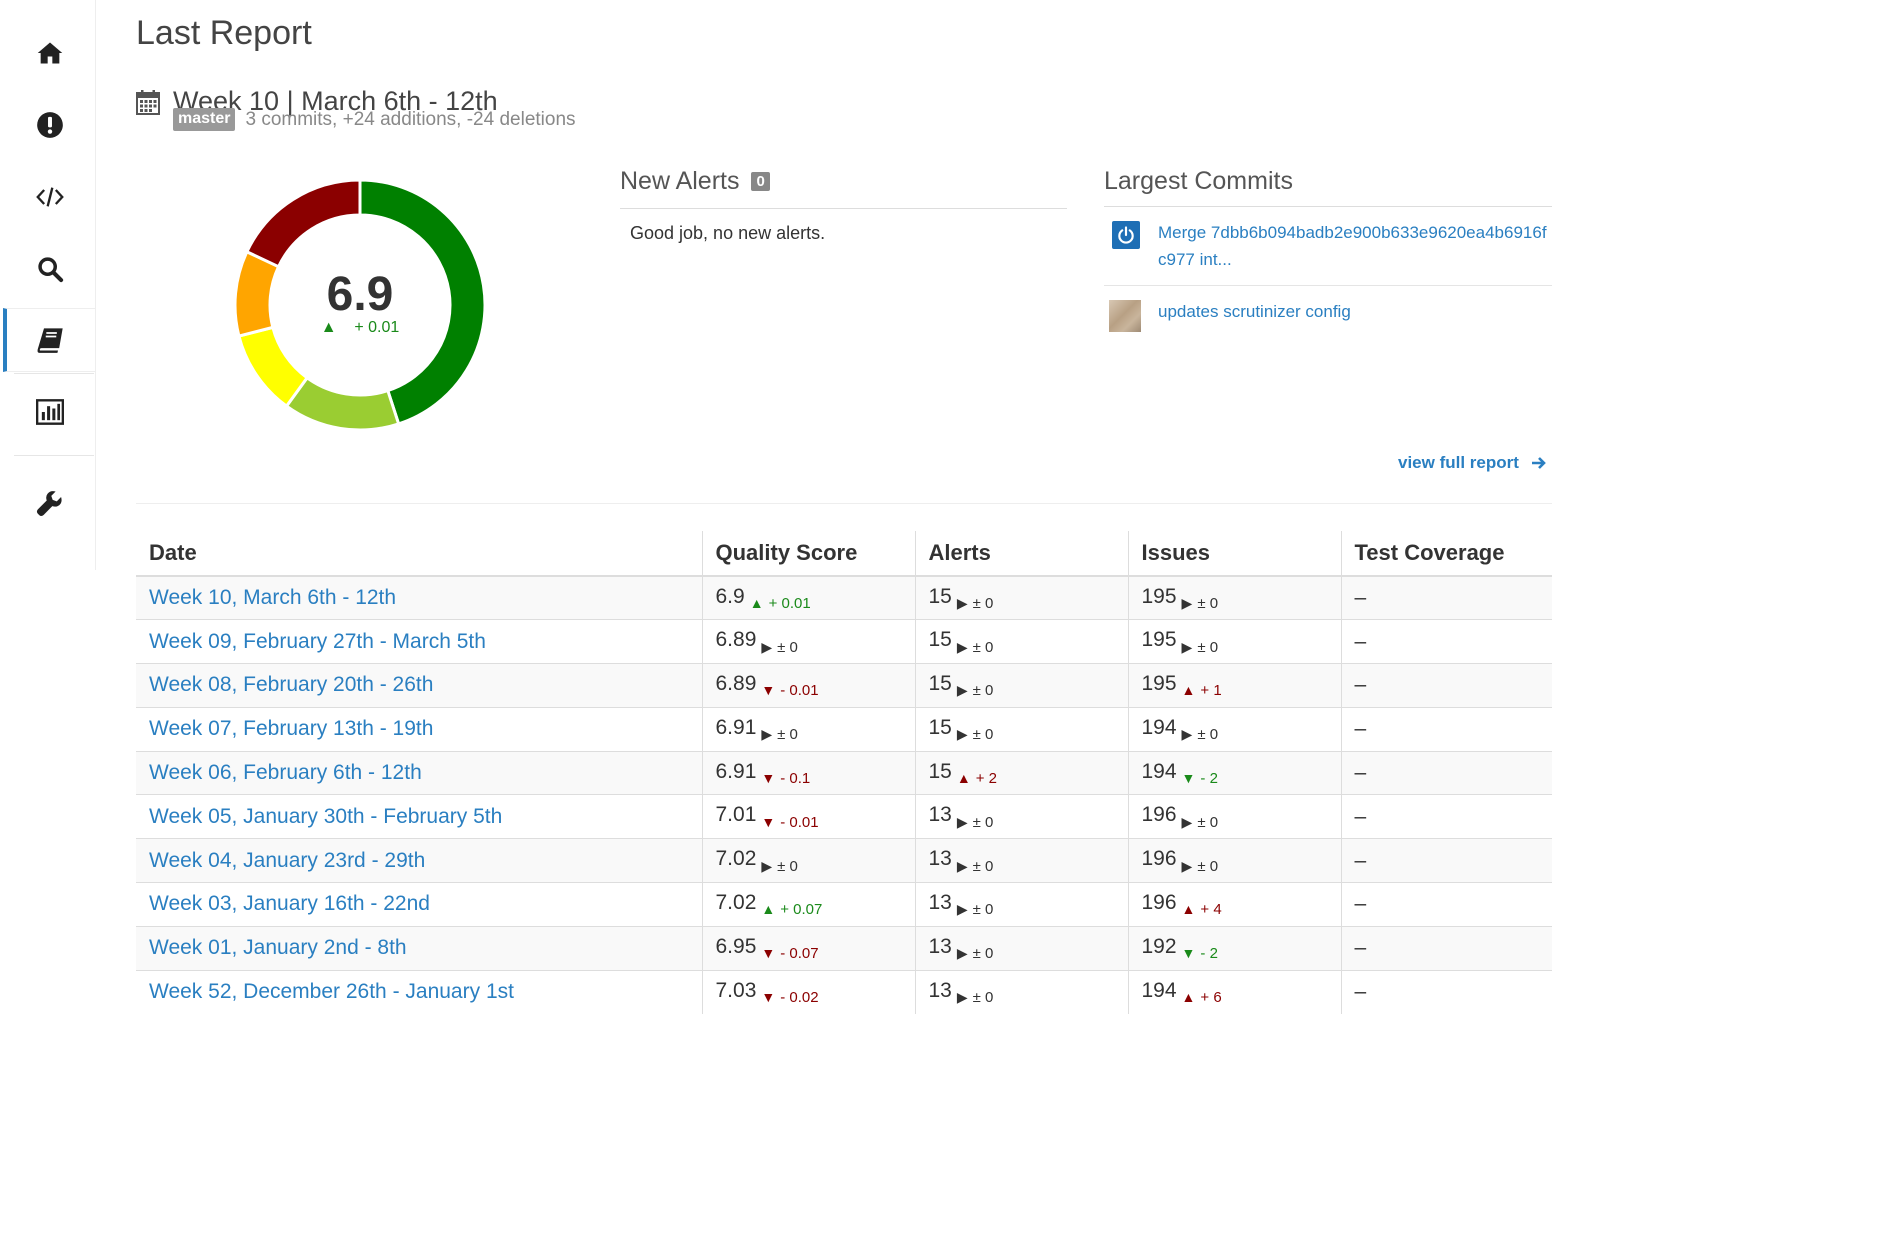 The width and height of the screenshot is (1896, 1233). Describe the element at coordinates (278, 948) in the screenshot. I see `week-report-link: Week 01, January 2nd - 8th` at that location.